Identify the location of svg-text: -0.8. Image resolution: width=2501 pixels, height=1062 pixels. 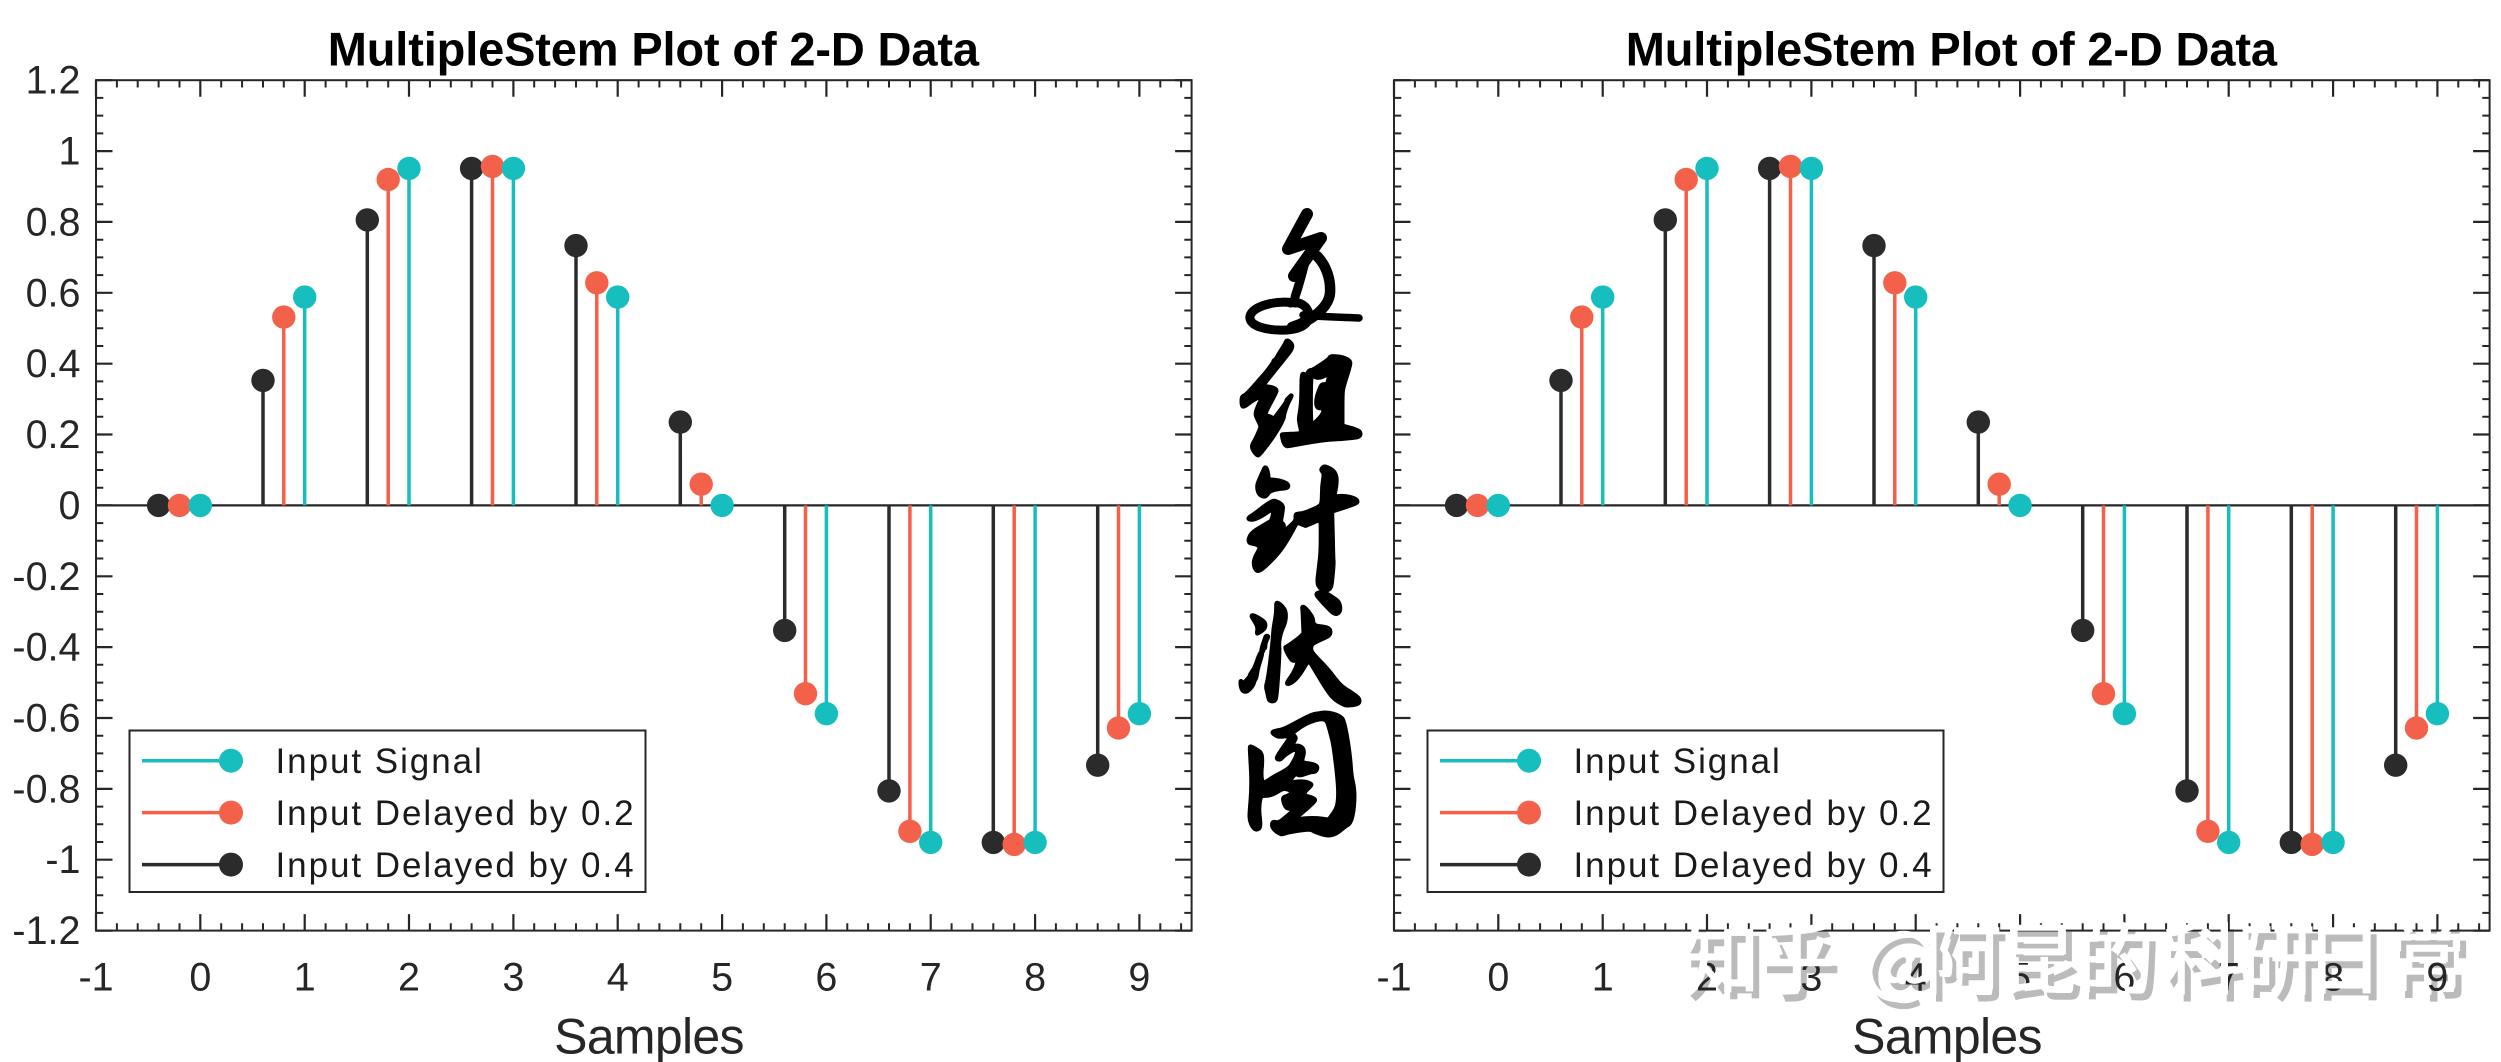
(46, 789).